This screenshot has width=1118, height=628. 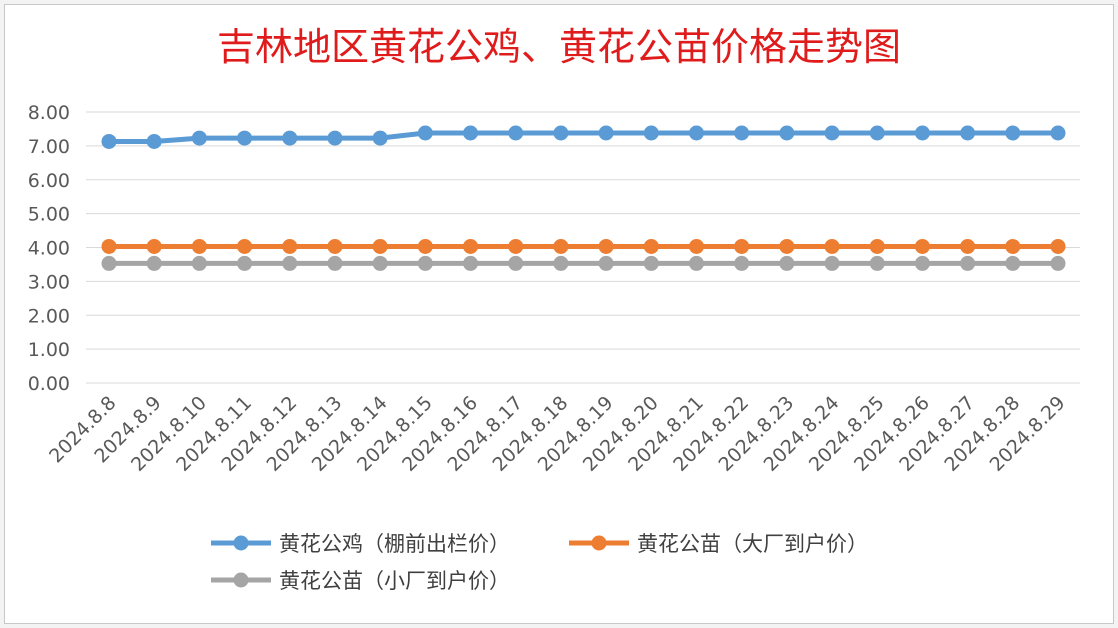 I want to click on y-tick-label: 3.00, so click(x=49, y=282).